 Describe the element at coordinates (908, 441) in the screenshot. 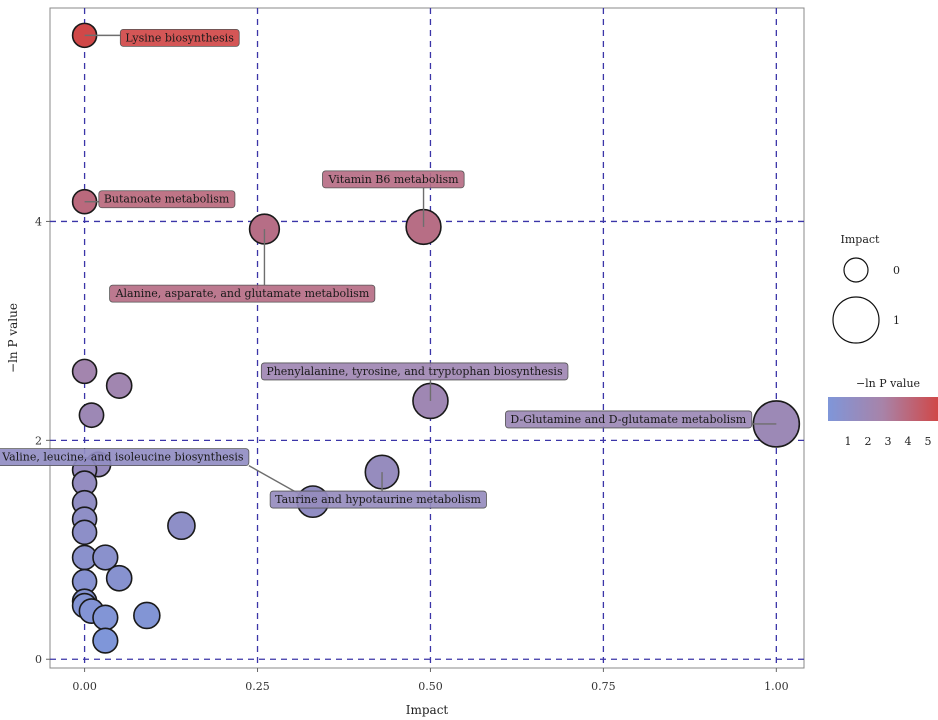

I see `color-legend-tick-4: 4` at that location.